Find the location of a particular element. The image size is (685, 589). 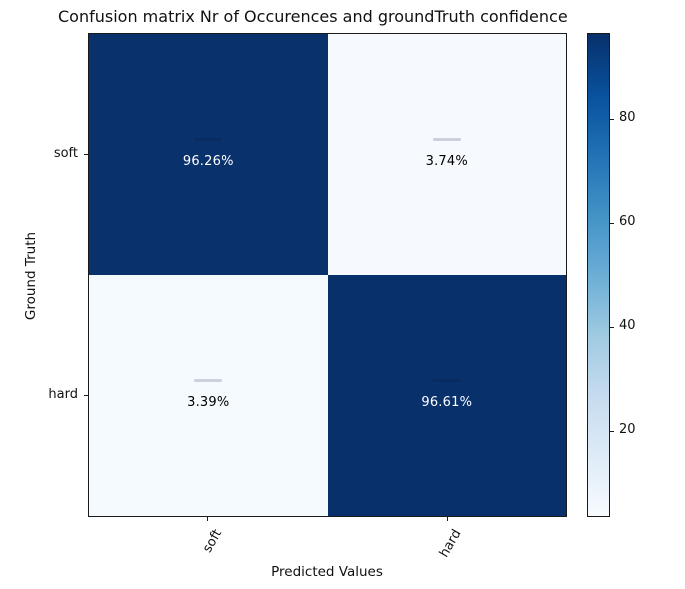

cell-percentage-label: 3.39% is located at coordinates (208, 402).